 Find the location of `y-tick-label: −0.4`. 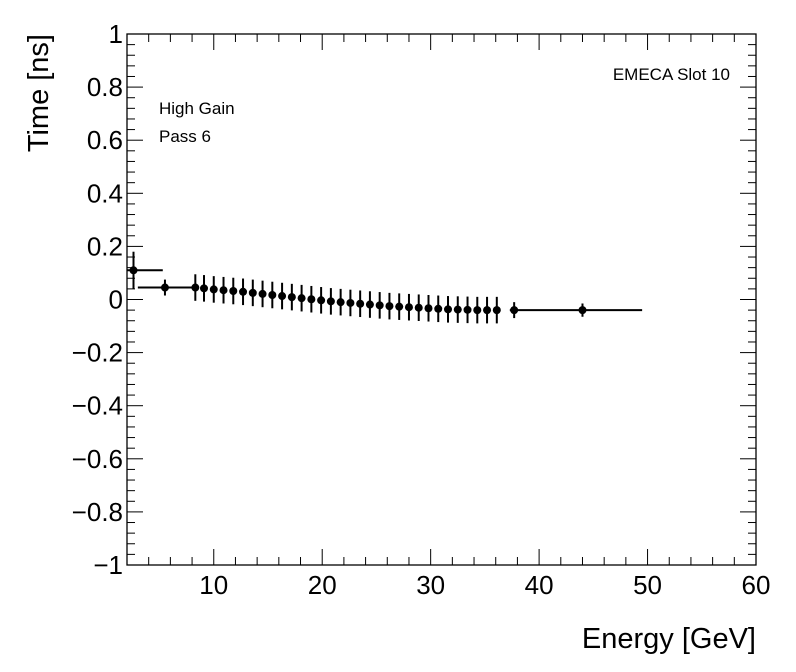

y-tick-label: −0.4 is located at coordinates (97, 406).